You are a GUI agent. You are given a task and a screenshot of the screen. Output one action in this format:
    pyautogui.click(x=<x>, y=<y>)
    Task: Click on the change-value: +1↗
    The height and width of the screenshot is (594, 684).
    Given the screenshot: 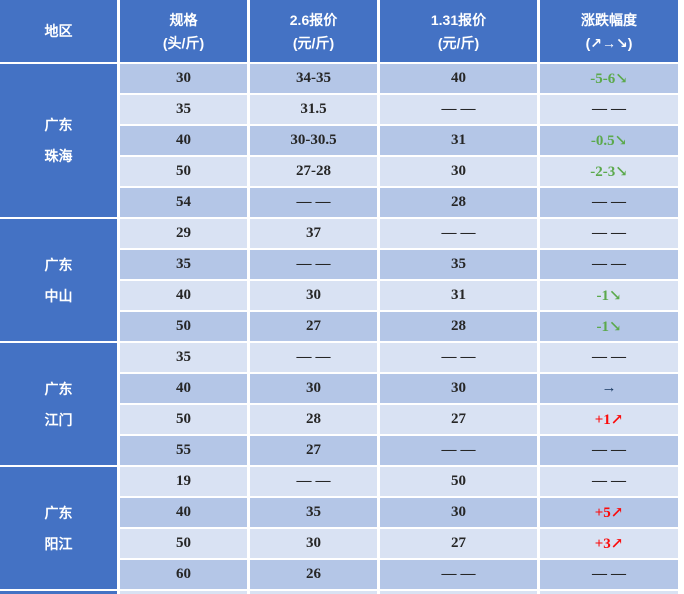 What is the action you would take?
    pyautogui.click(x=609, y=420)
    